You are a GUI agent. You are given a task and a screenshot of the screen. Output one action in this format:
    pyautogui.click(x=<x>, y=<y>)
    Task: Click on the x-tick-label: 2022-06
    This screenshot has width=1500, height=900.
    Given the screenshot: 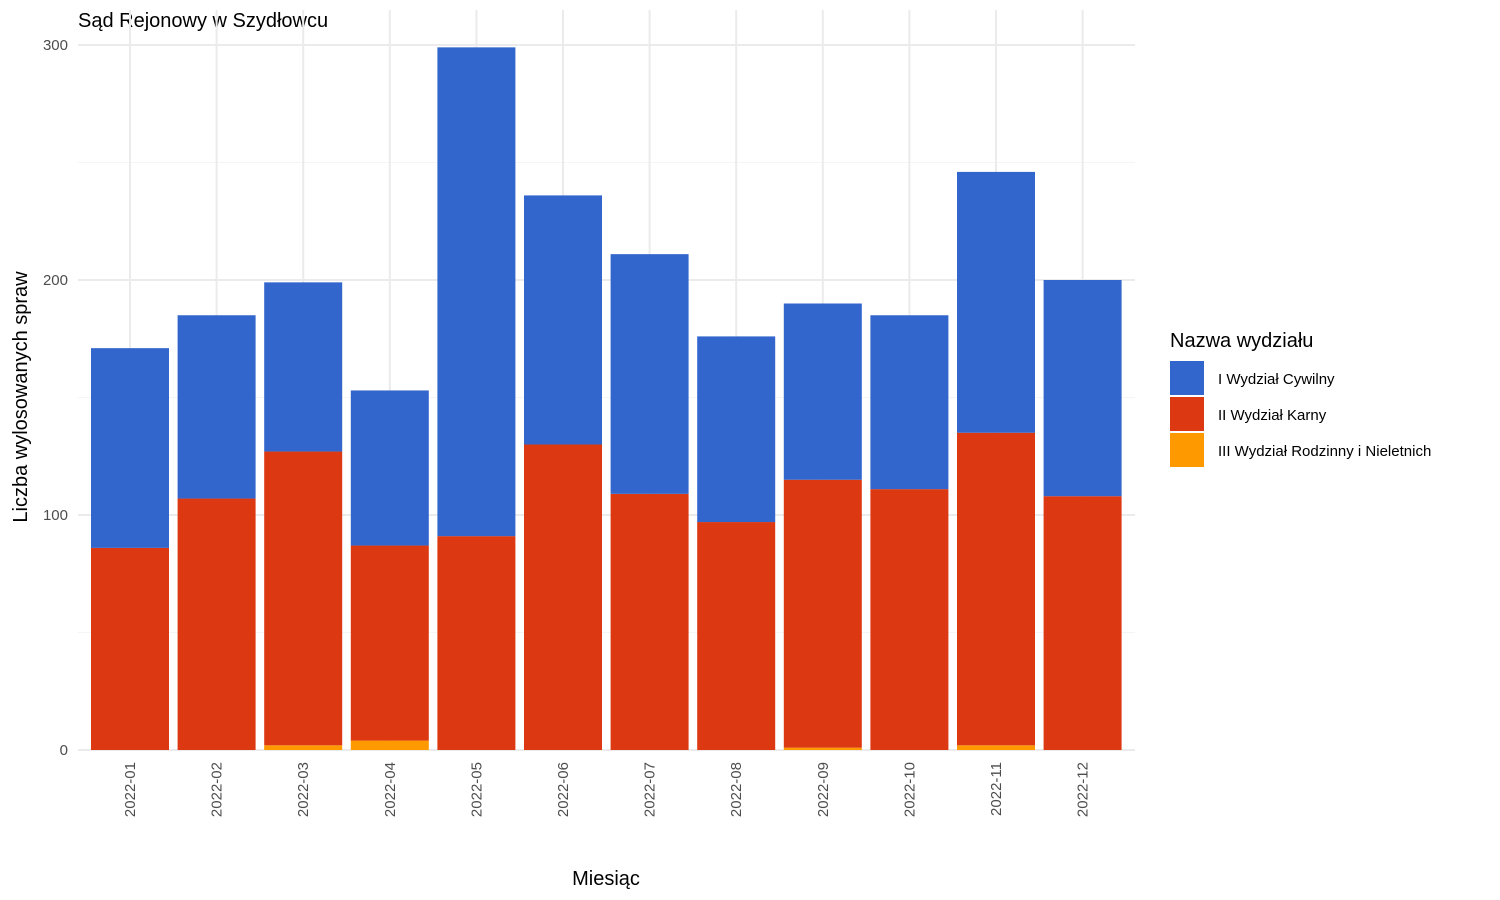 What is the action you would take?
    pyautogui.click(x=563, y=789)
    